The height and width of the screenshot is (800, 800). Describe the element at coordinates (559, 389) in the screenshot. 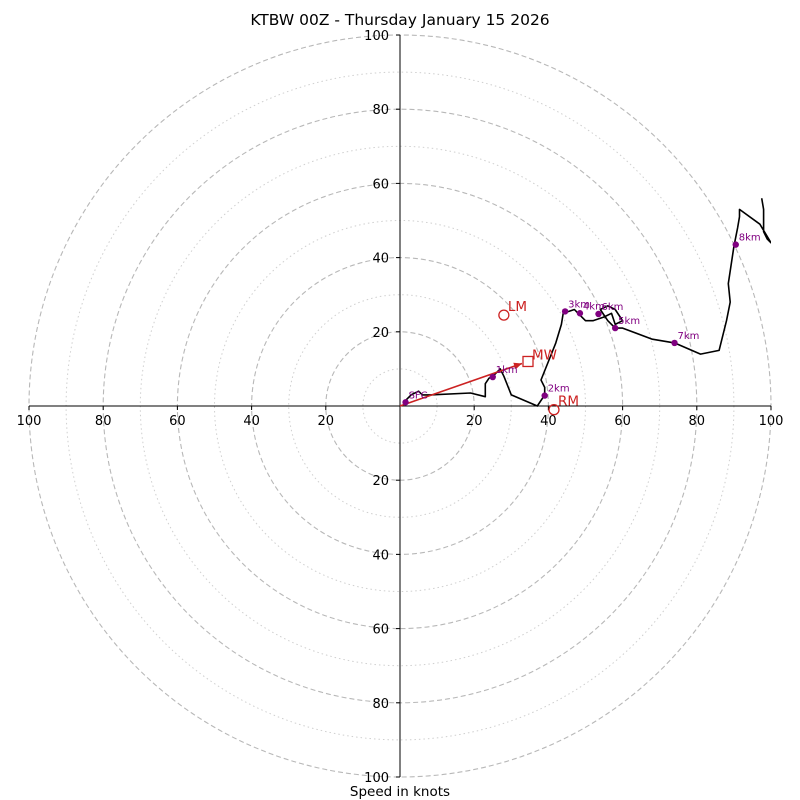

I see `height-marker-label: 2km` at that location.